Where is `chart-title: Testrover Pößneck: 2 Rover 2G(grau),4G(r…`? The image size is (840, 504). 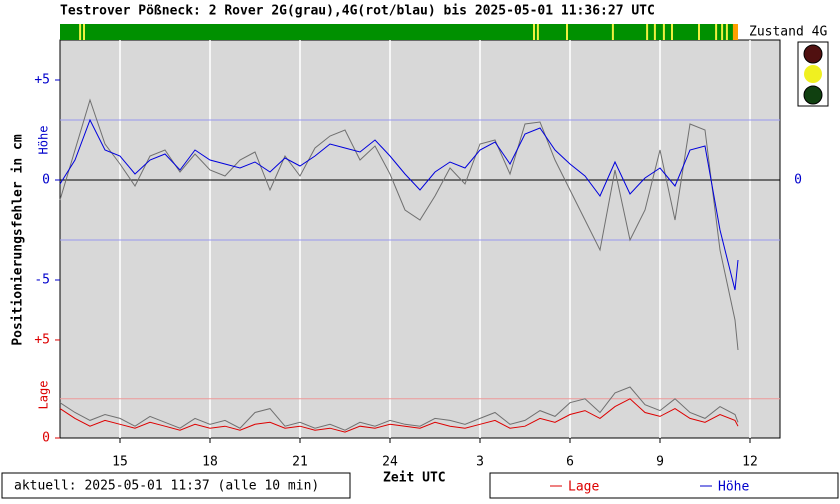 chart-title: Testrover Pößneck: 2 Rover 2G(grau),4G(r… is located at coordinates (357, 11).